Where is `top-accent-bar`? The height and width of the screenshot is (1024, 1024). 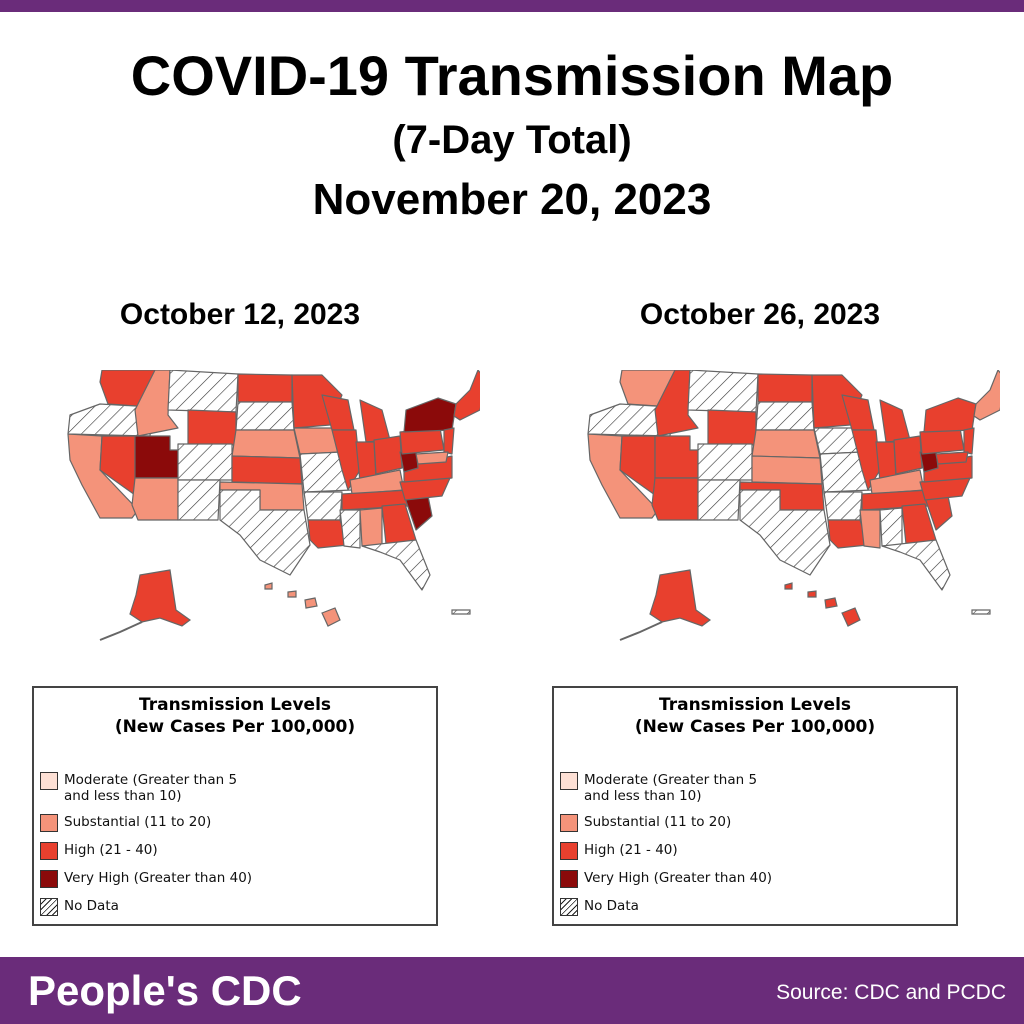 top-accent-bar is located at coordinates (512, 6).